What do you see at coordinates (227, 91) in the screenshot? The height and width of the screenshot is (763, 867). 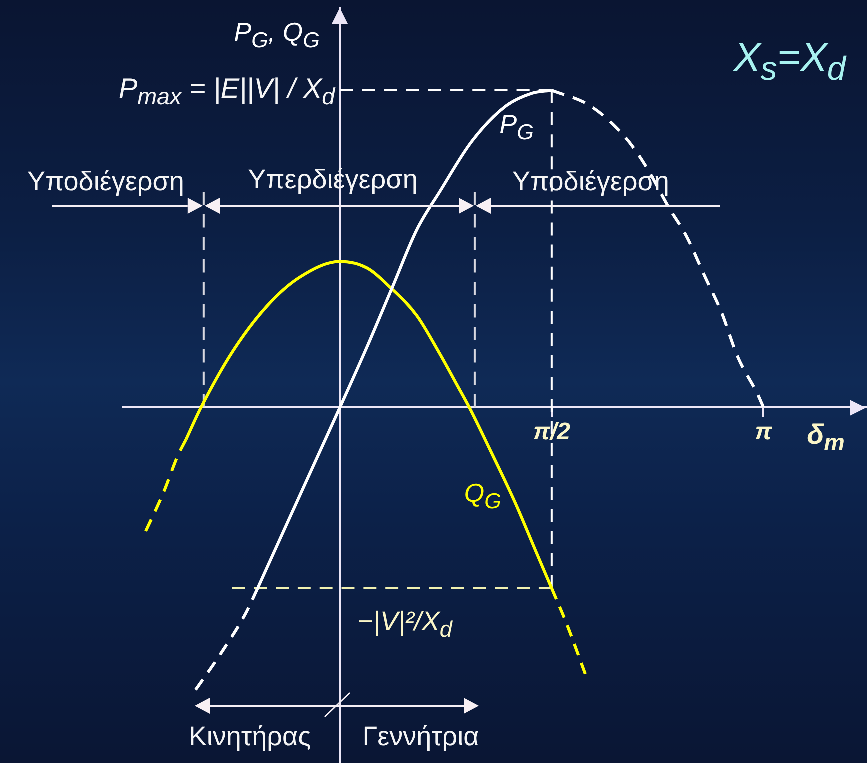 I see `annotation: P$_{max}$ = |E||V| / X$_{d}$` at bounding box center [227, 91].